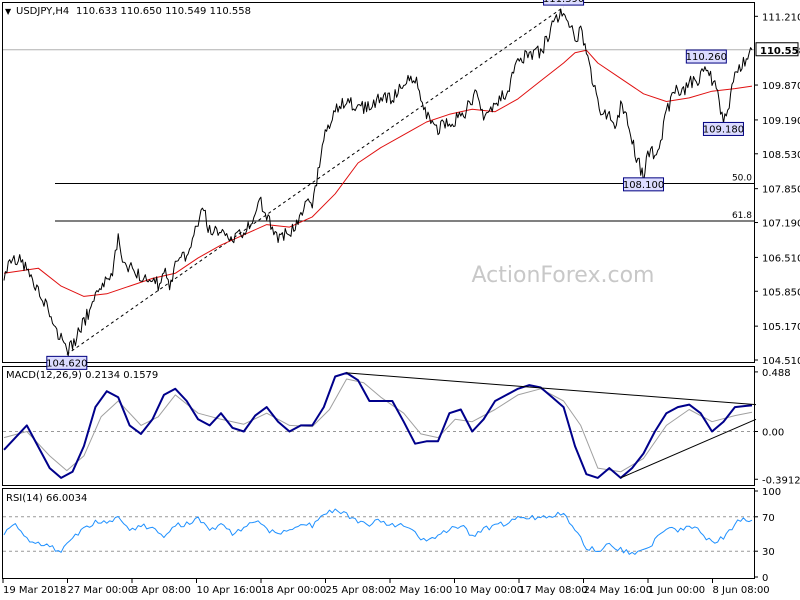 Image resolution: width=800 pixels, height=600 pixels. What do you see at coordinates (553, 590) in the screenshot?
I see `x-tick-label-8: 17 May 08:00` at bounding box center [553, 590].